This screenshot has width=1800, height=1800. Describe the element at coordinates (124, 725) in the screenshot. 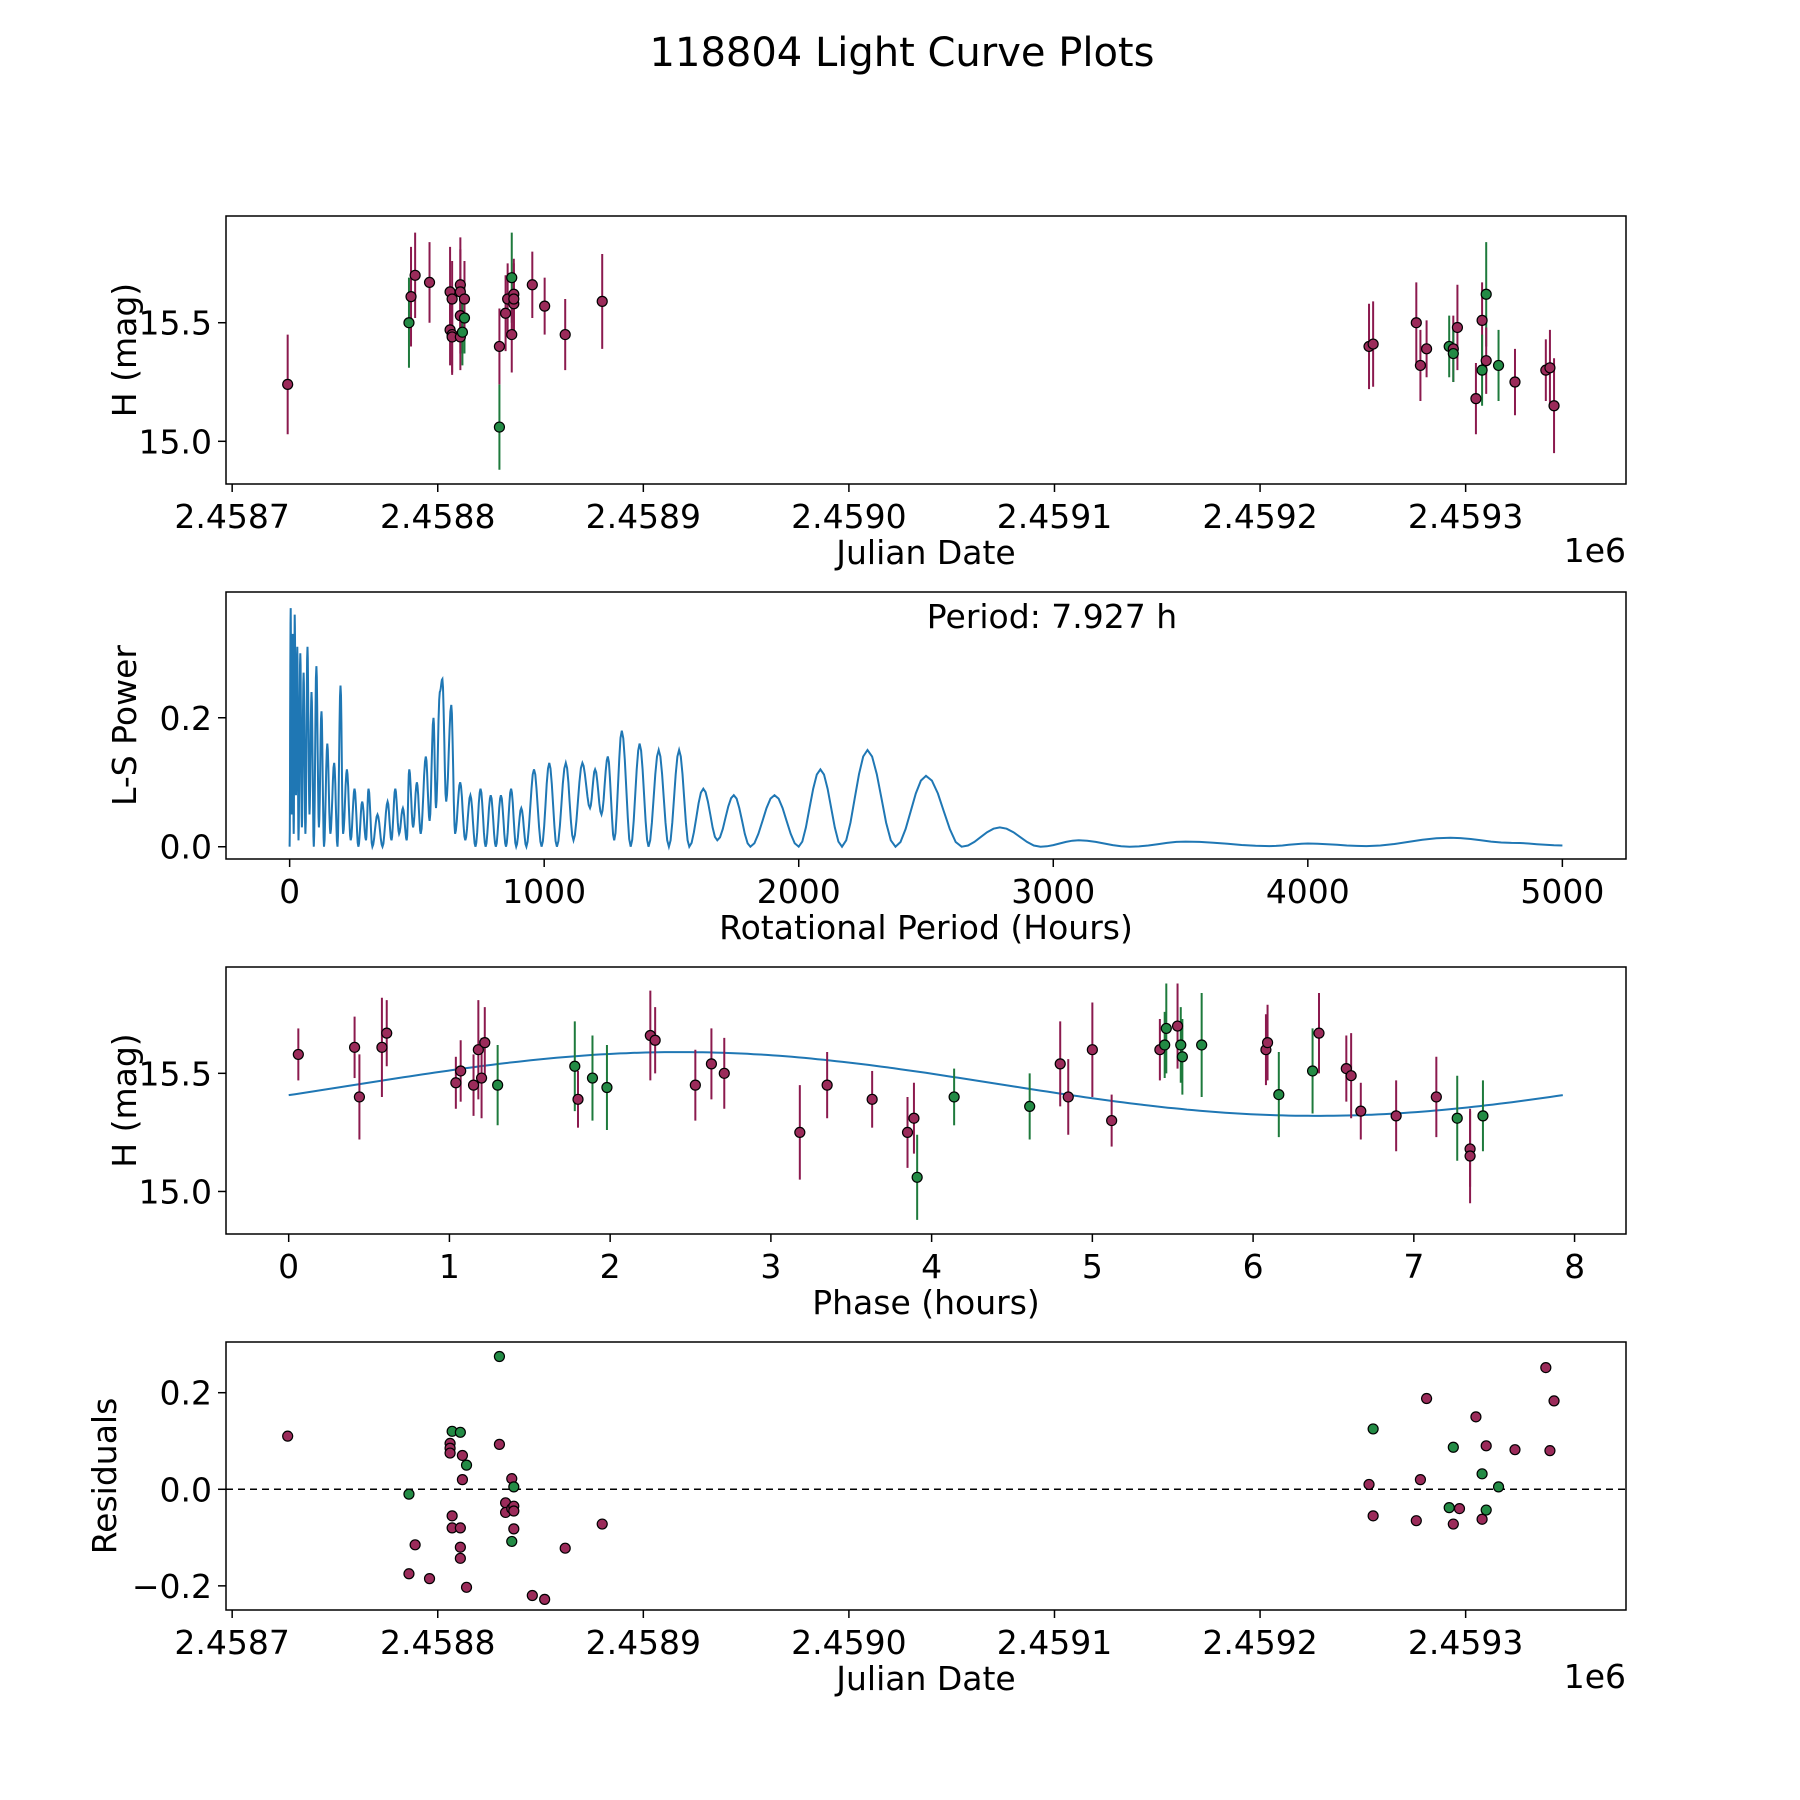

I see `y-axis-label: L-S Power` at that location.